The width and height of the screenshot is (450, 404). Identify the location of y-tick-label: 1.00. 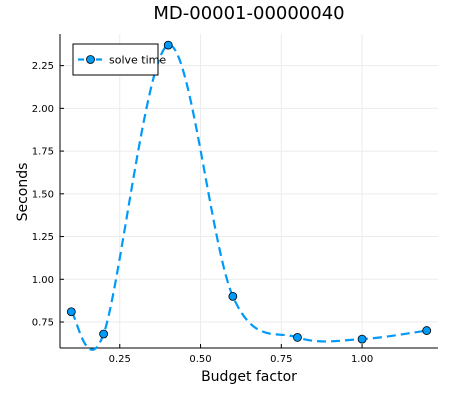
(43, 280).